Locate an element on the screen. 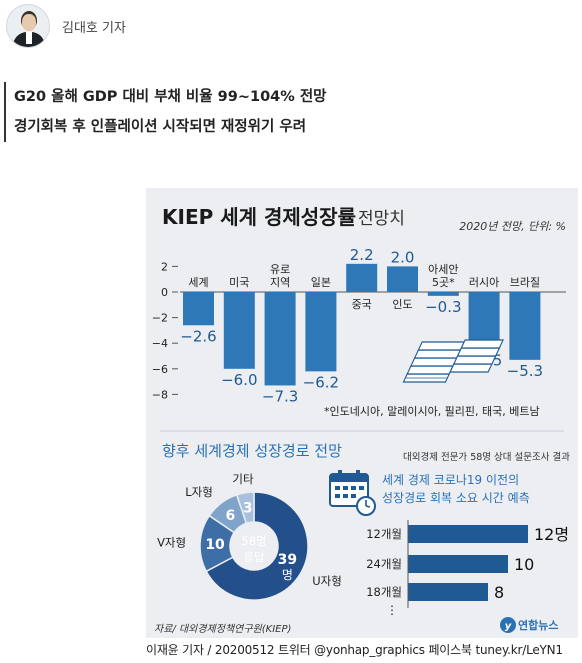 This screenshot has width=582, height=663. recovery-category-label: 12개월 is located at coordinates (384, 534).